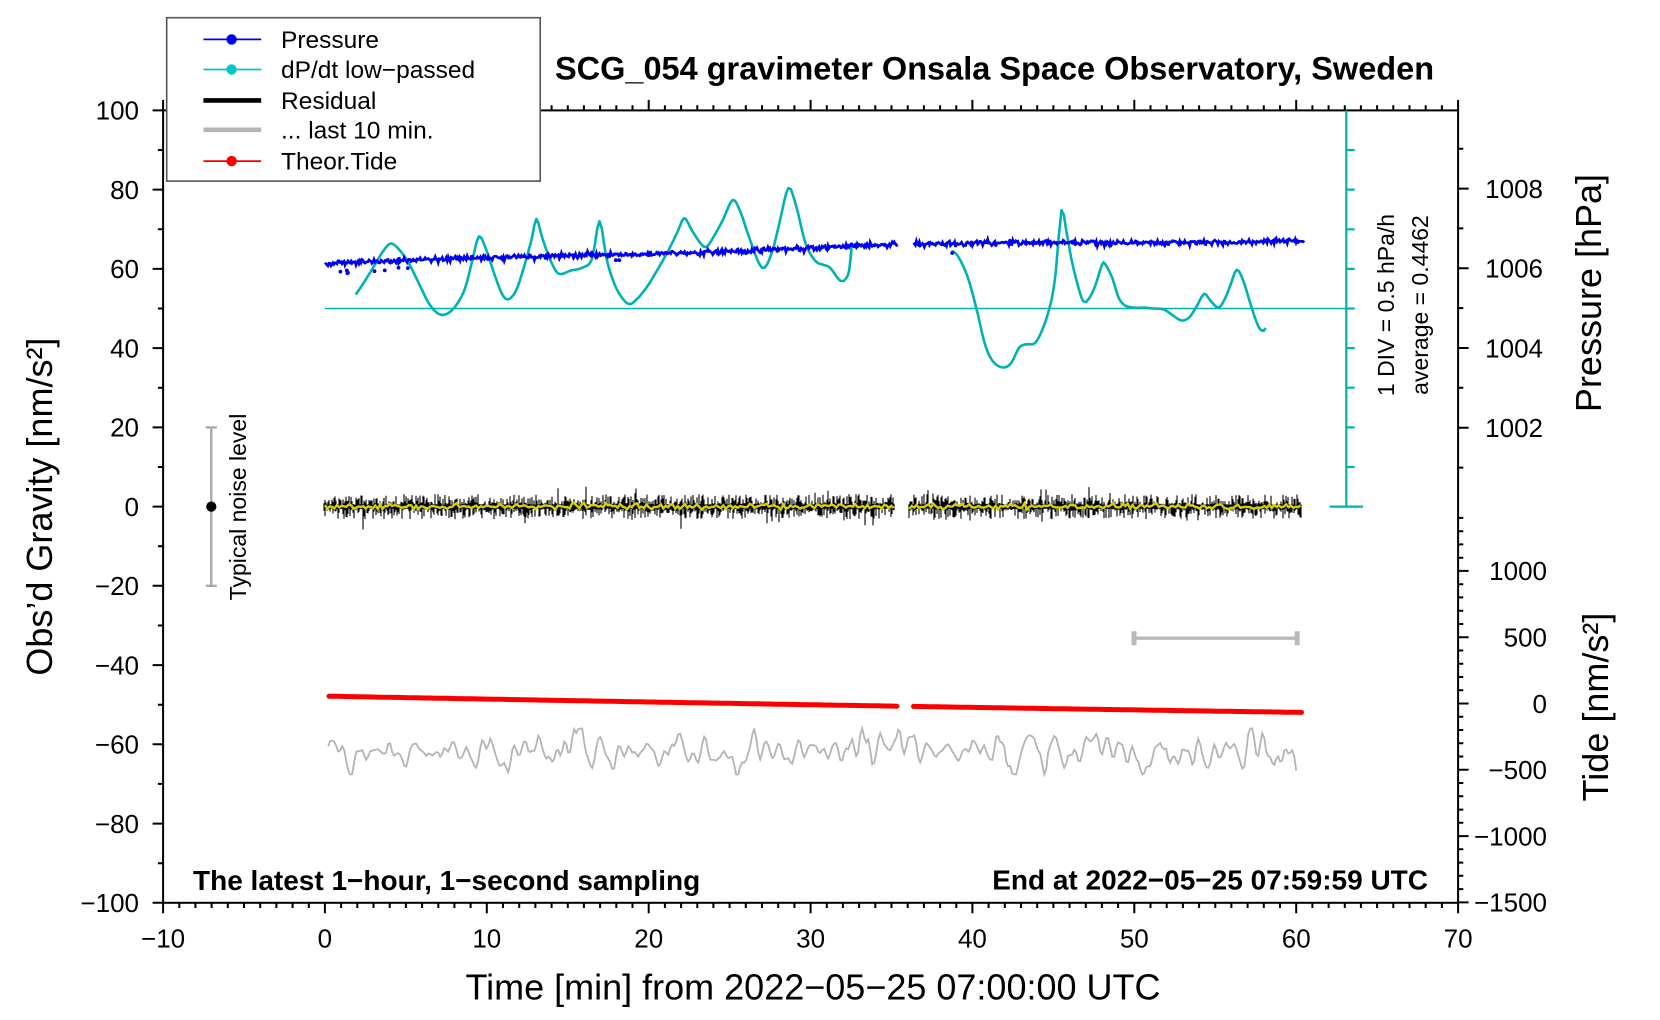 This screenshot has height=1020, width=1660. Describe the element at coordinates (117, 111) in the screenshot. I see `svg-text: 100` at that location.